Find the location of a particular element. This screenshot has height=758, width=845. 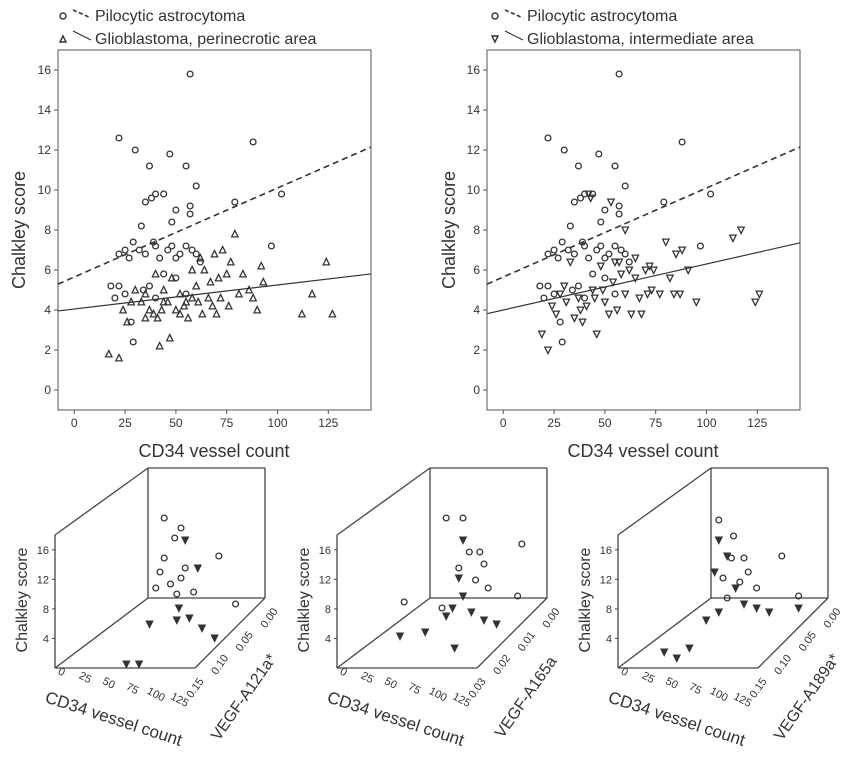

z-axis: 4 8 12 16 is located at coordinates (328, 595).